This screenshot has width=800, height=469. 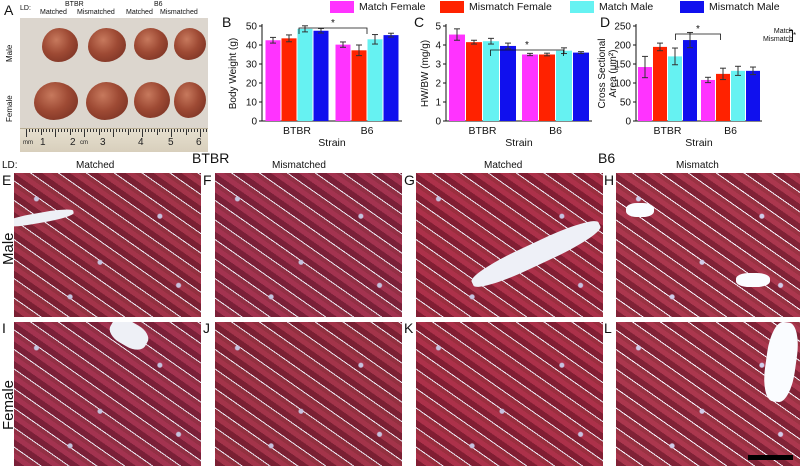 I want to click on chart-b-svg: 0 10 20 30 40 50 BTBR B6 Strain Body Weight (g) *, so click(x=315, y=83).